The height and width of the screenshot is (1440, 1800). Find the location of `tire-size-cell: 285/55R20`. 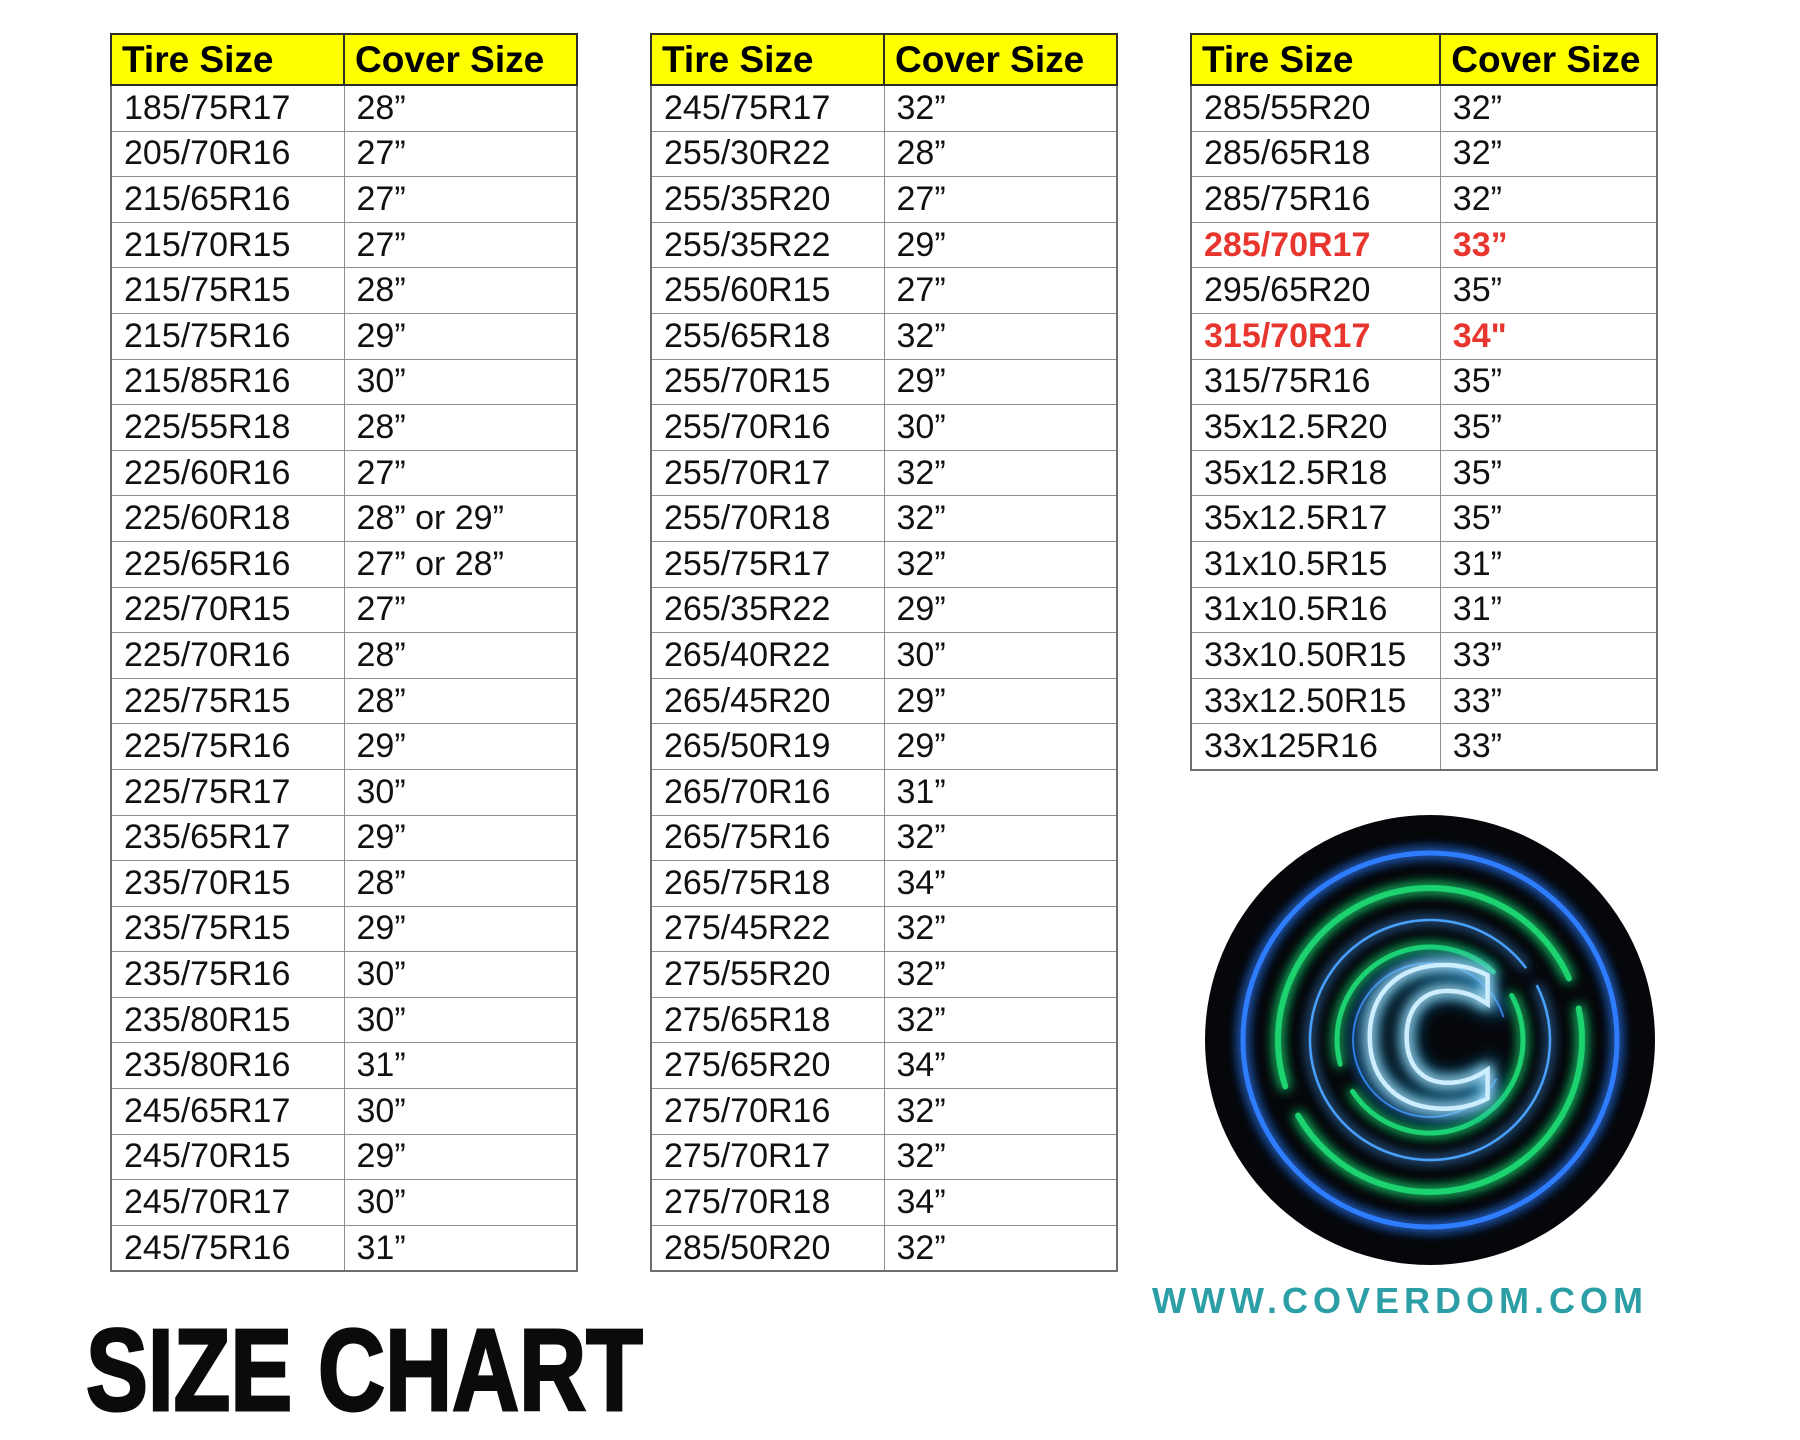

tire-size-cell: 285/55R20 is located at coordinates (1315, 108).